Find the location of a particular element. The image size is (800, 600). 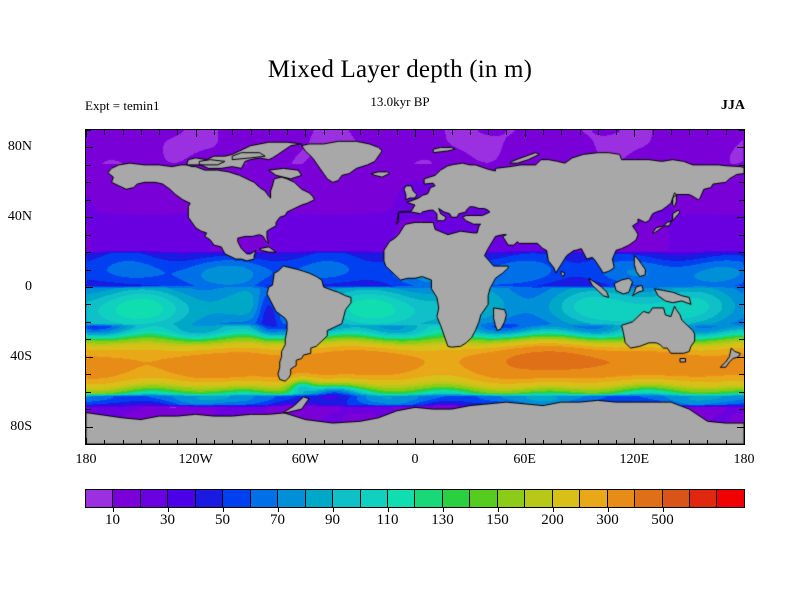

experiment-label: Expt = temin1 is located at coordinates (122, 105).